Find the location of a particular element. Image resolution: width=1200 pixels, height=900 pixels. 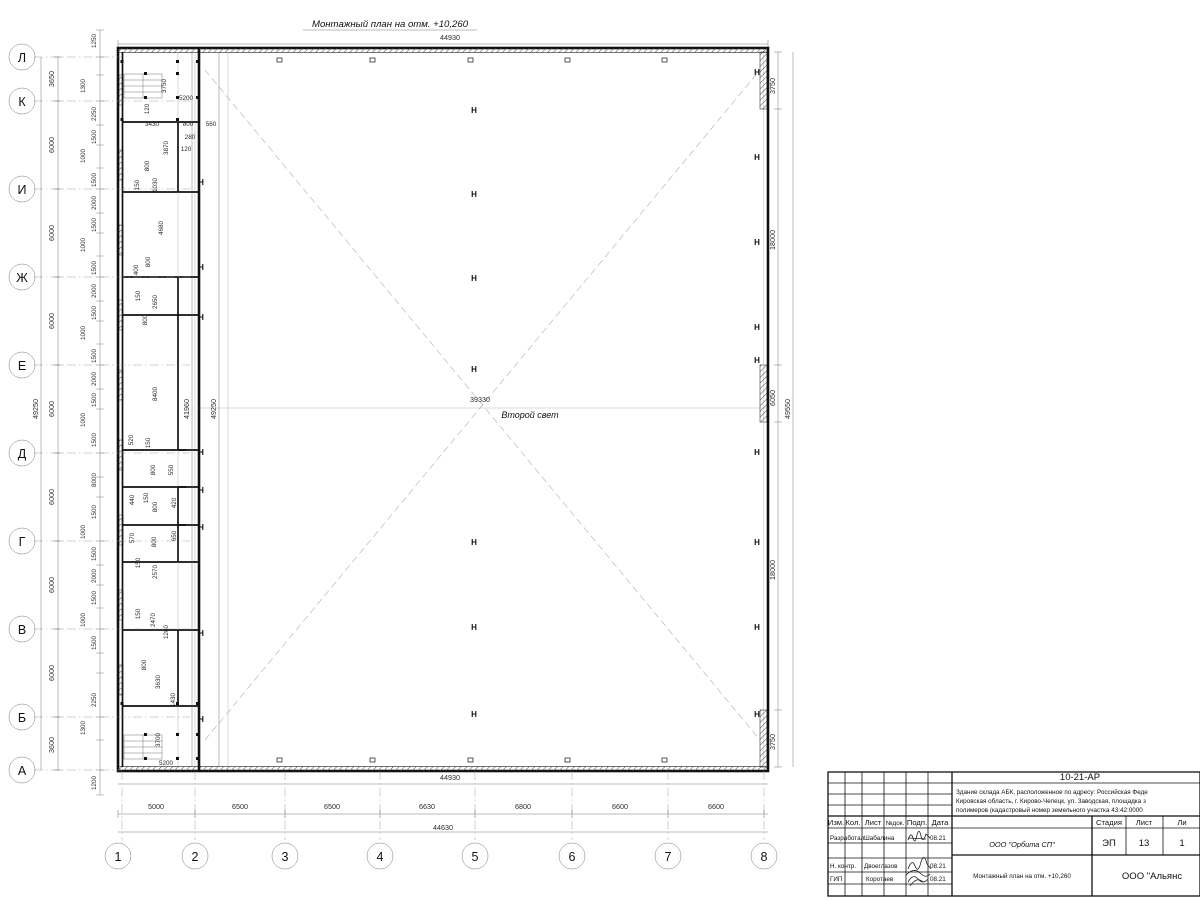

dim-inner-vertical: 41960 is located at coordinates (186, 409).